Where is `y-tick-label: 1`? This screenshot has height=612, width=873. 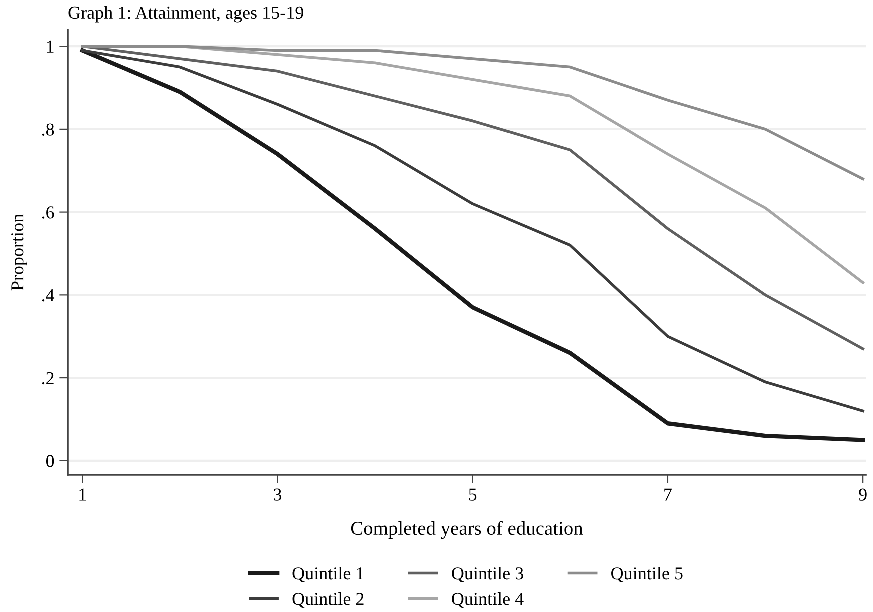
y-tick-label: 1 is located at coordinates (50, 46).